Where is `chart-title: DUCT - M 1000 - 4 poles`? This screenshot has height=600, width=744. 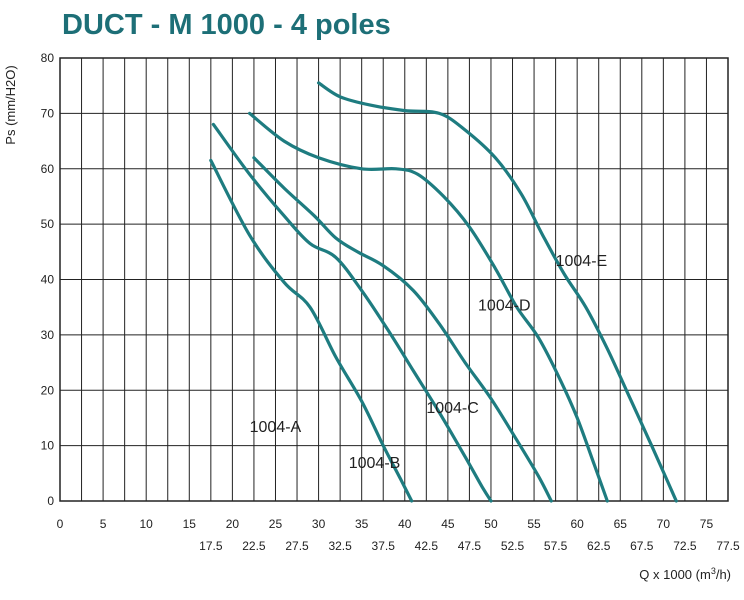
chart-title: DUCT - M 1000 - 4 poles is located at coordinates (226, 25).